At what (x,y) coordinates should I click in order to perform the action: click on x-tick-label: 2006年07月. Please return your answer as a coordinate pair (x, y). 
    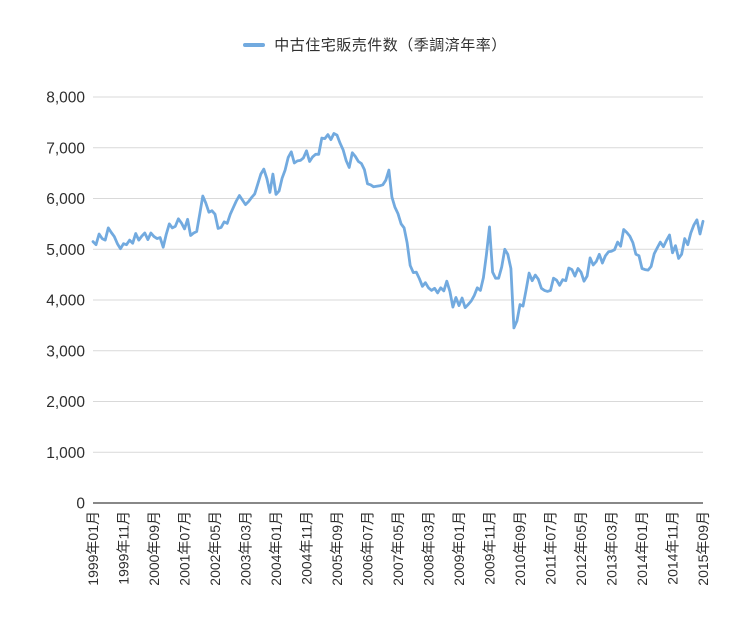
    Looking at the image, I should click on (368, 548).